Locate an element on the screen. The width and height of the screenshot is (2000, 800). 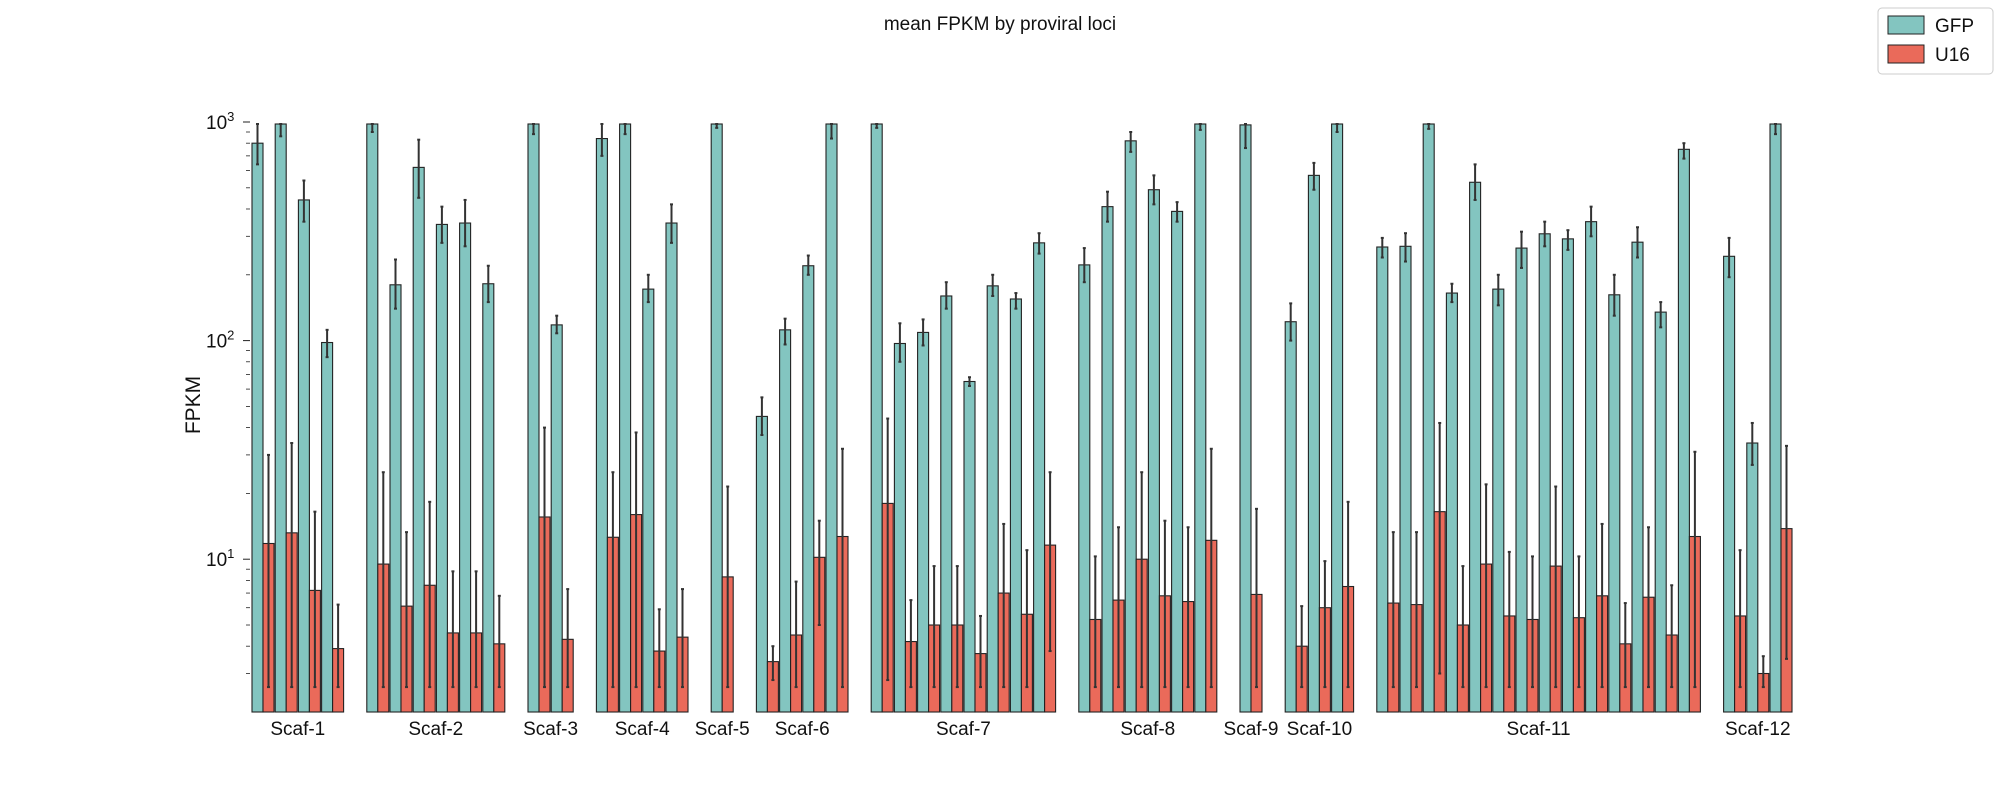
y-axis-label: FPKM is located at coordinates (193, 405).